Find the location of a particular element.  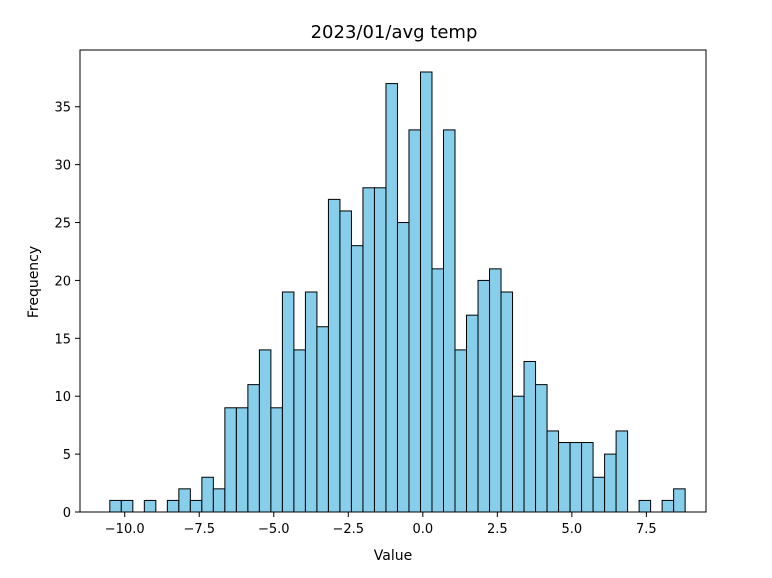

chart-title: 2023/01/avg temp is located at coordinates (394, 32).